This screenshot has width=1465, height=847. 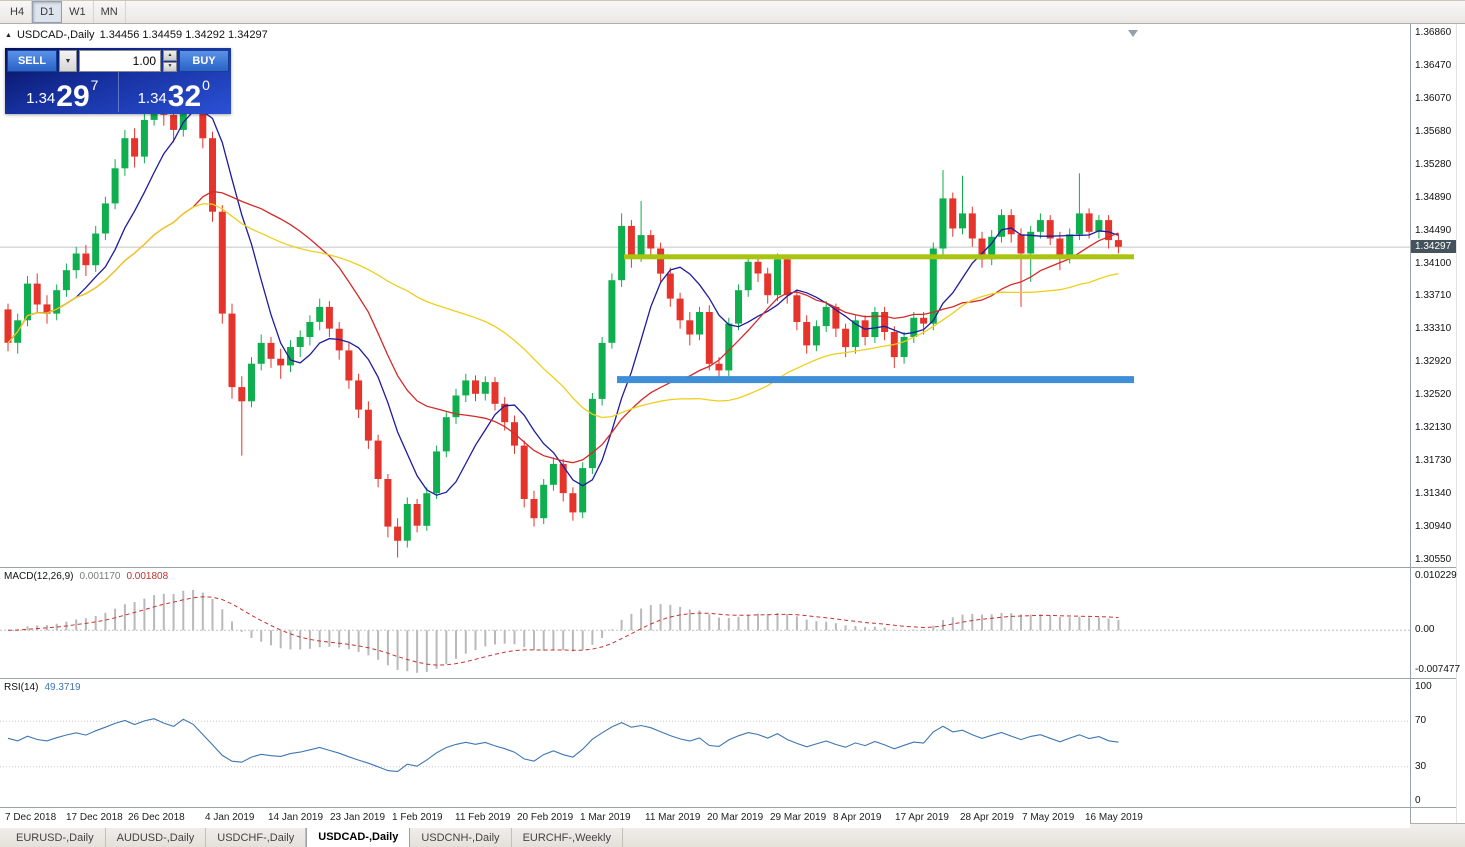 I want to click on price-scale-label: 1.36070, so click(x=1433, y=98).